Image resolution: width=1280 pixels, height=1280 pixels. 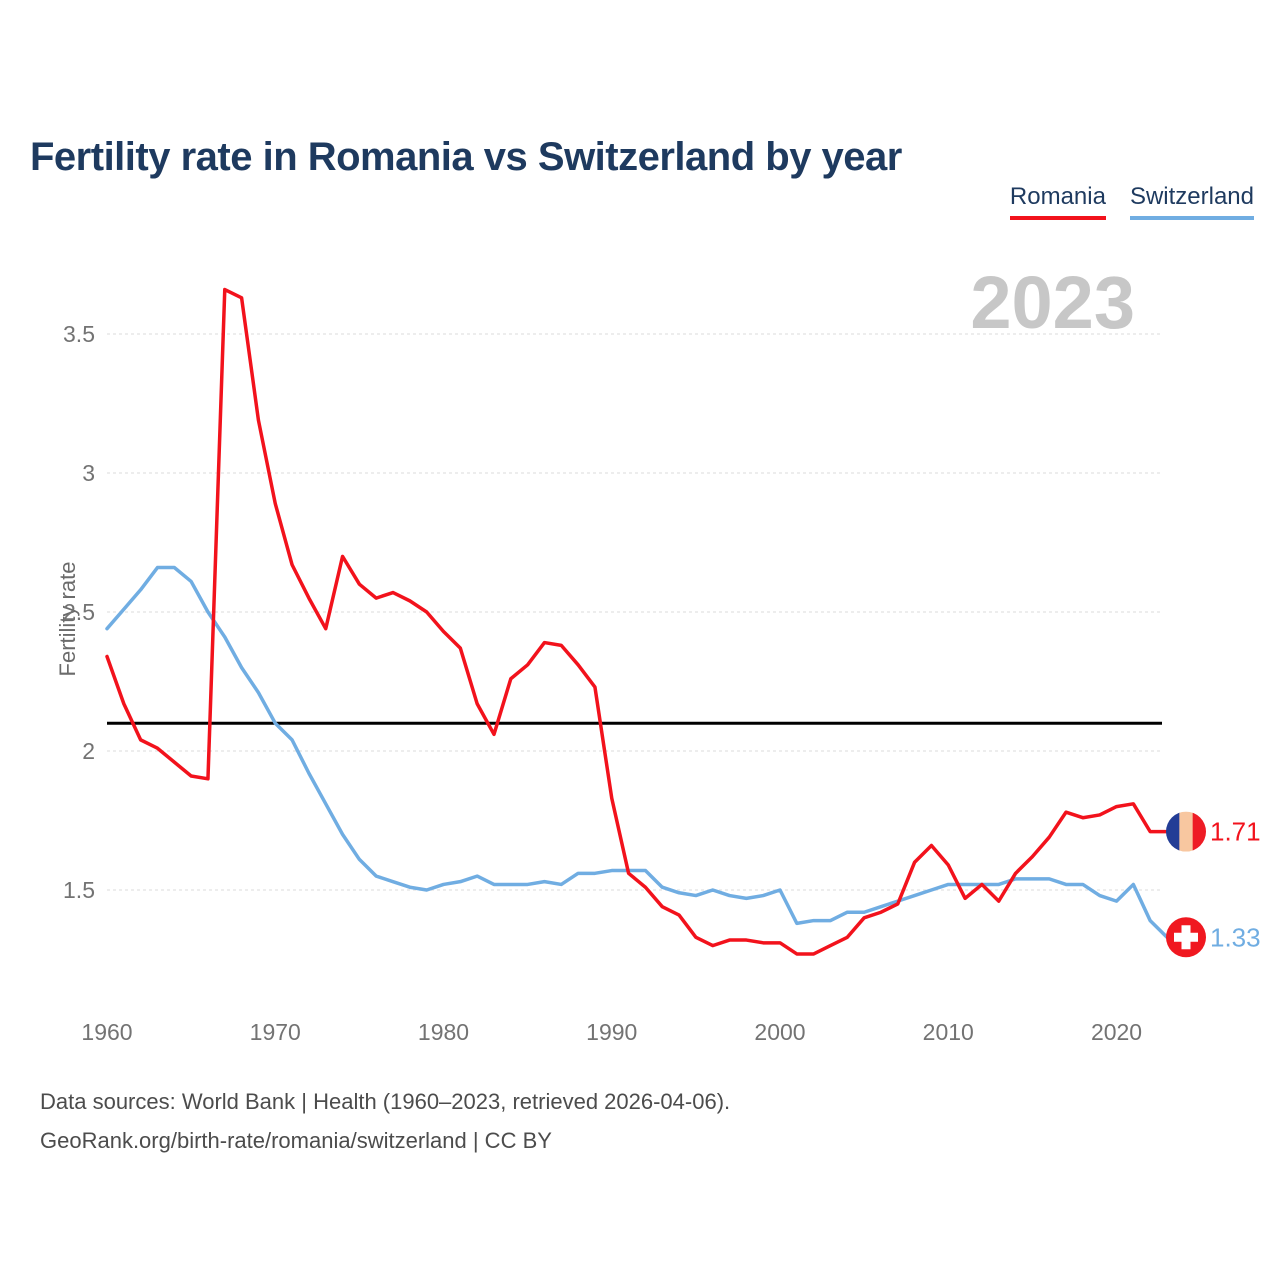 What do you see at coordinates (1235, 832) in the screenshot?
I see `end-value-romania: 1.71` at bounding box center [1235, 832].